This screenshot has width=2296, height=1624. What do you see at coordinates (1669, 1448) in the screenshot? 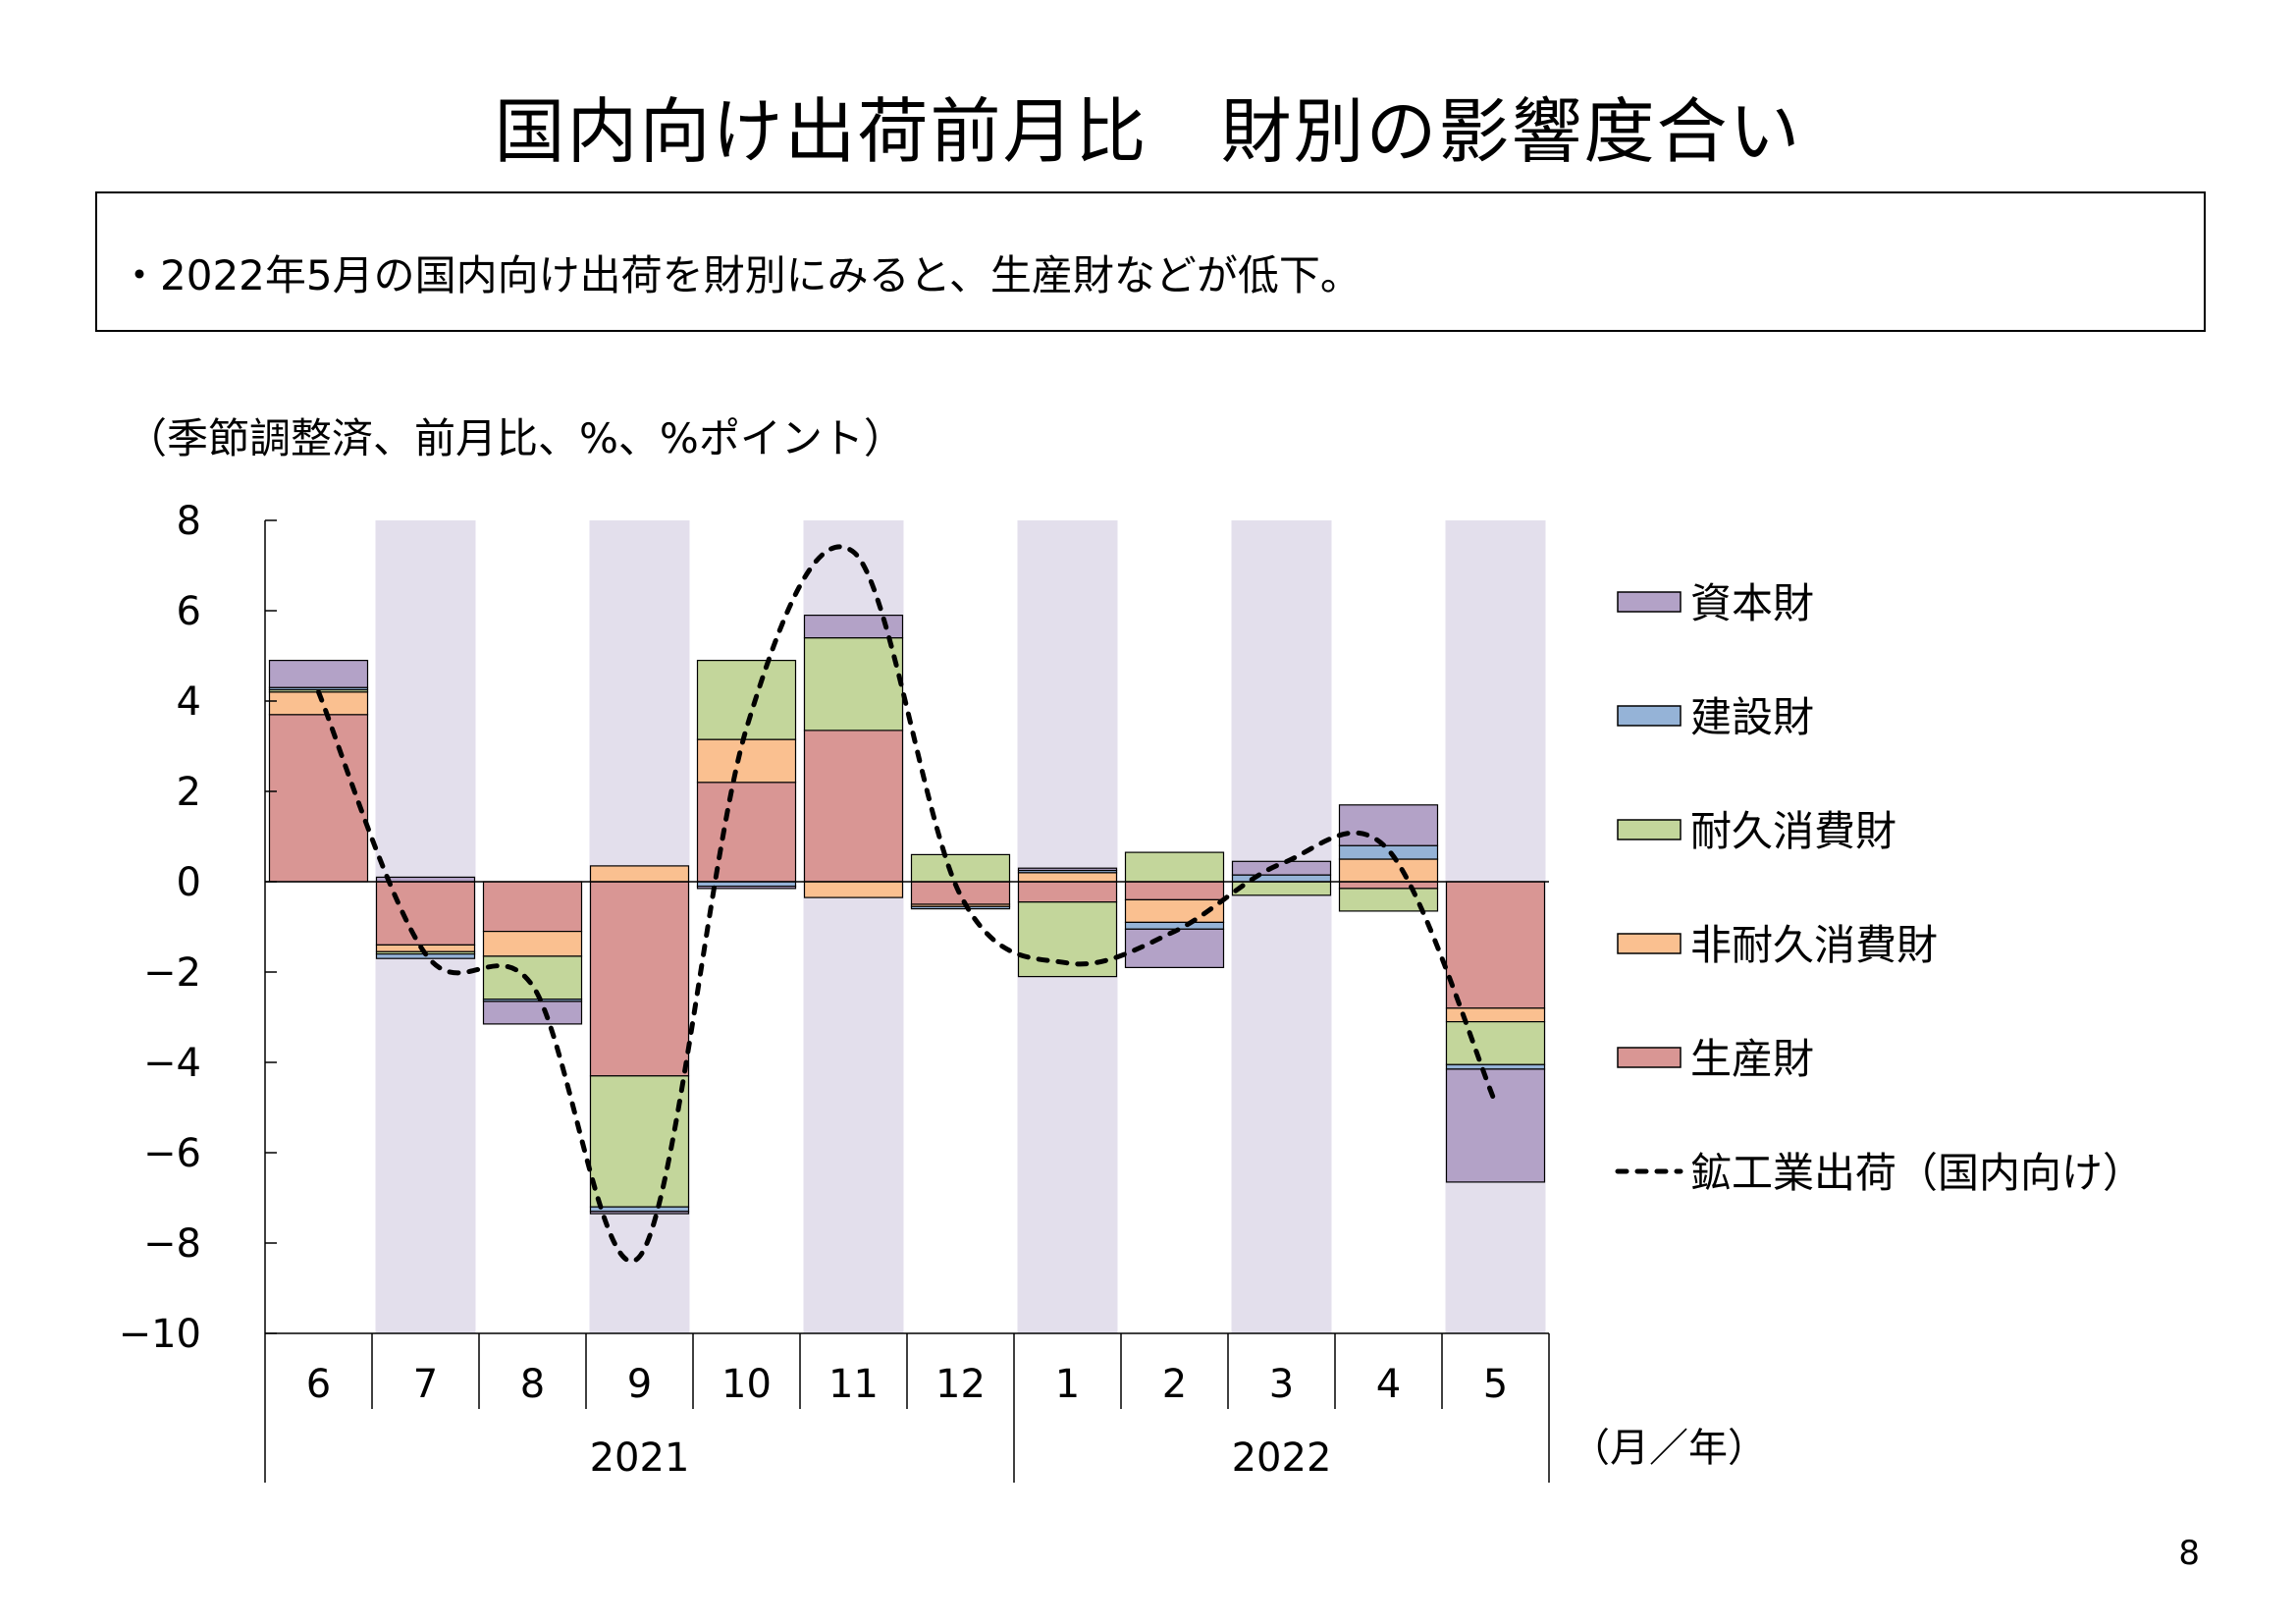
I see `x-axis-unit-label: （月／年）` at bounding box center [1669, 1448].